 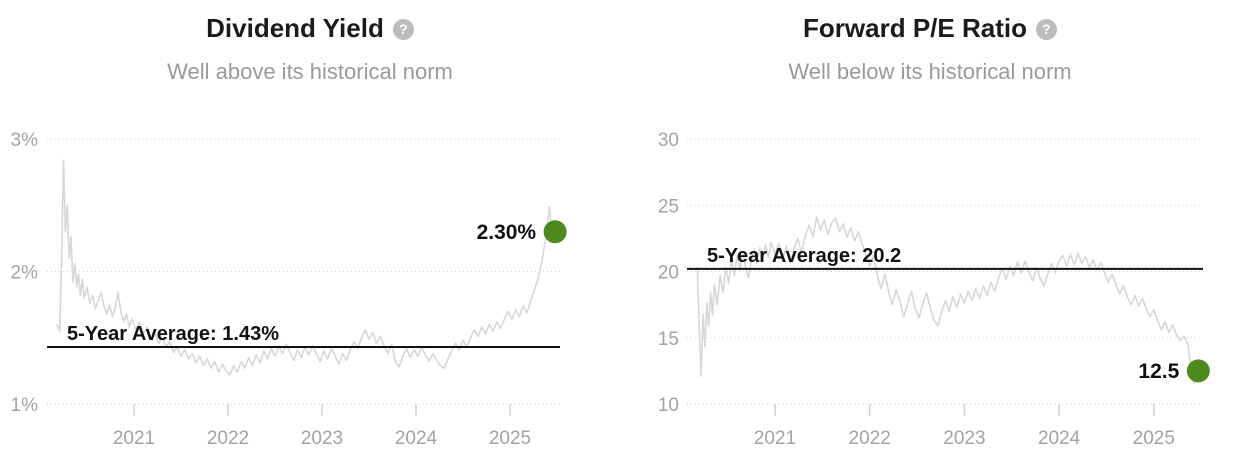 I want to click on y-axis-tick-label: 10, so click(x=668, y=405).